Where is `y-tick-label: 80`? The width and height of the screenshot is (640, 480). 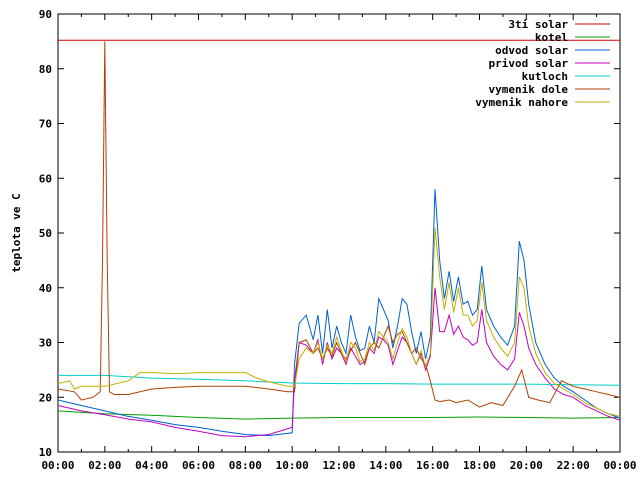
y-tick-label: 80 is located at coordinates (45, 69).